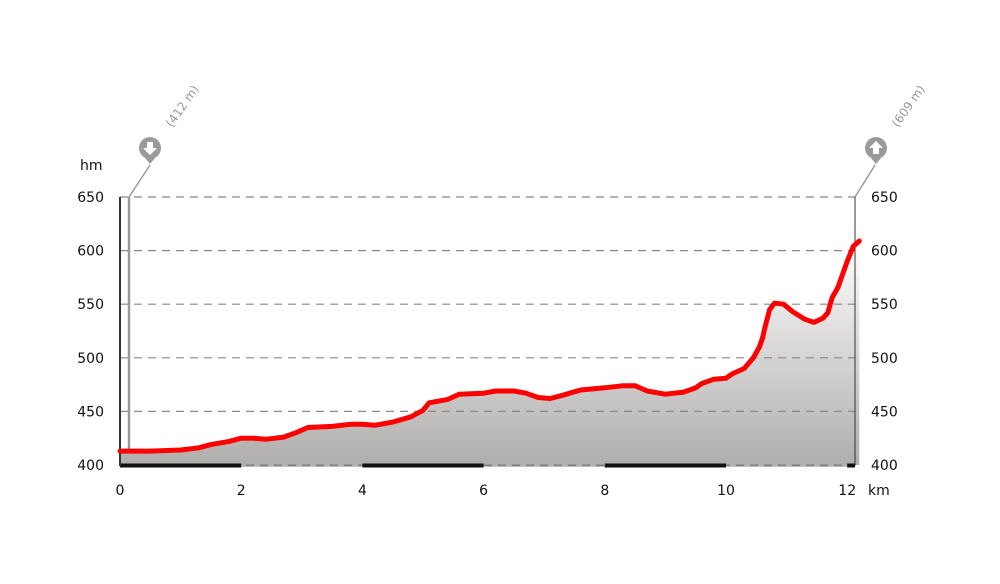 The width and height of the screenshot is (1000, 584). Describe the element at coordinates (884, 198) in the screenshot. I see `y-tick-right-650: 650` at that location.